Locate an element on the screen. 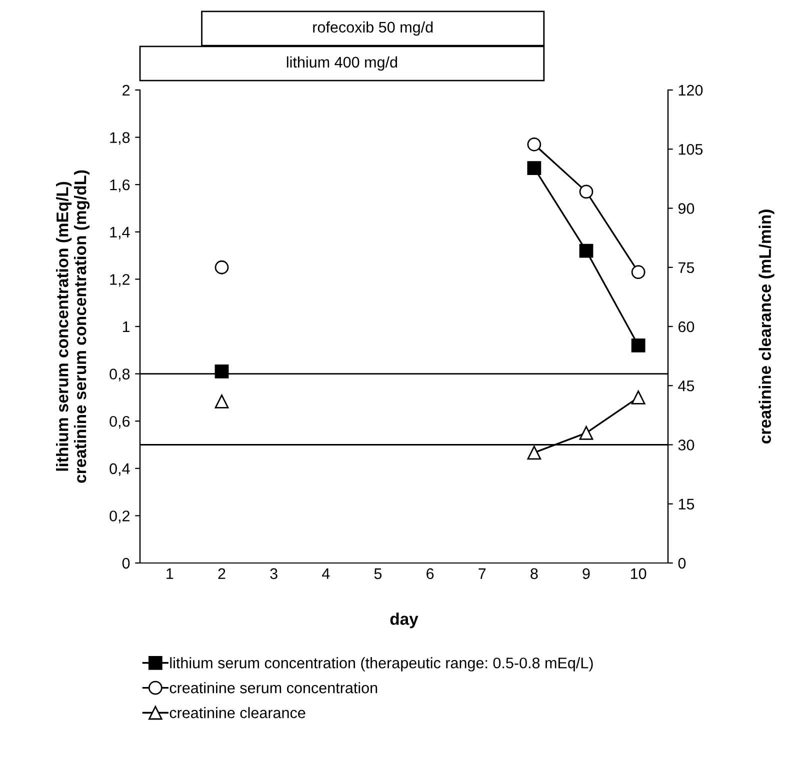 Image resolution: width=792 pixels, height=760 pixels. y-tick-label: 1,4 is located at coordinates (120, 233).